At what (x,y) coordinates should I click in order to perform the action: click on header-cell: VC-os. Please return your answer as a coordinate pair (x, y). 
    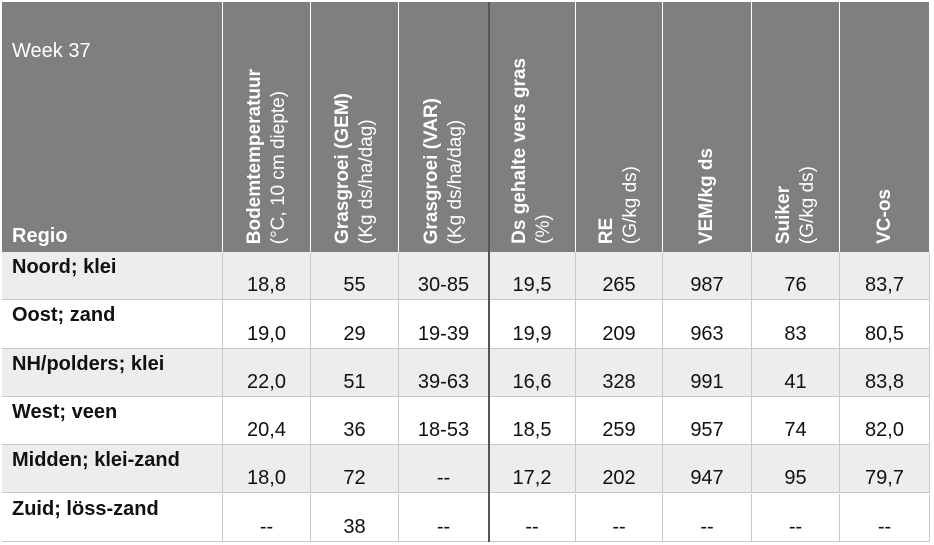
    Looking at the image, I should click on (885, 127).